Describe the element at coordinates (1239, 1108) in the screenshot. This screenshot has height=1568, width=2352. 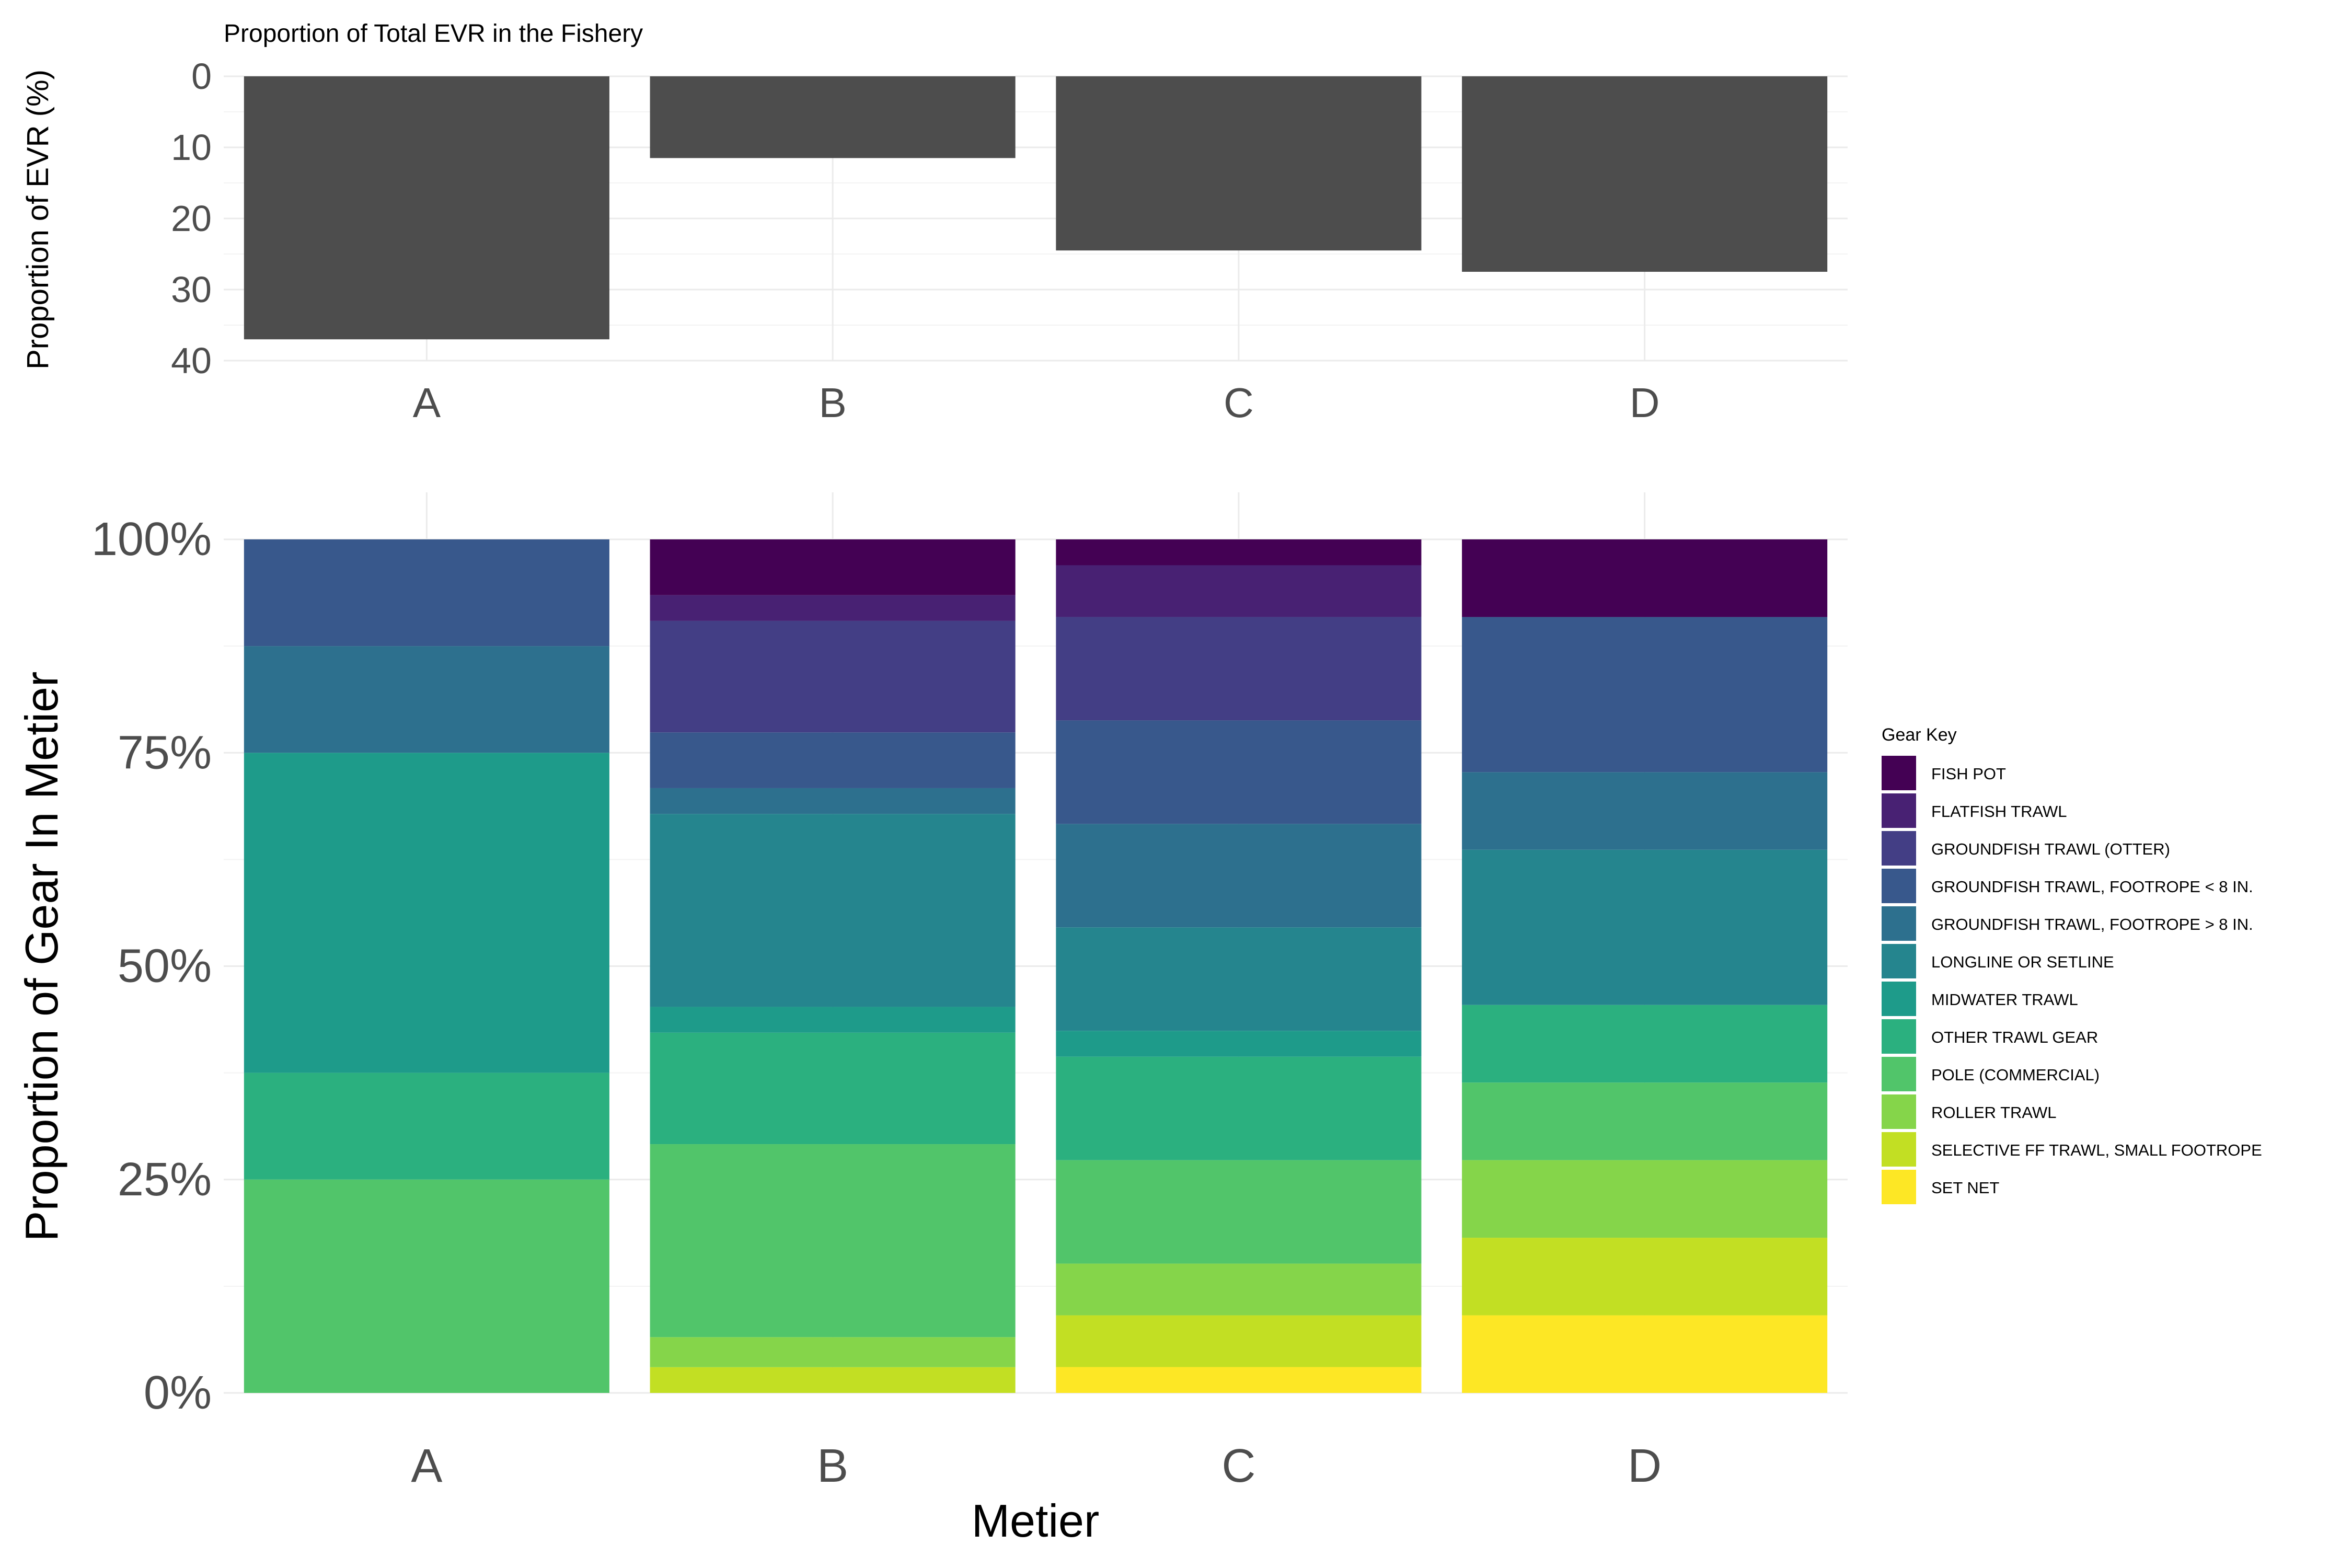
I see `segment-c-other-trawl-gear` at that location.